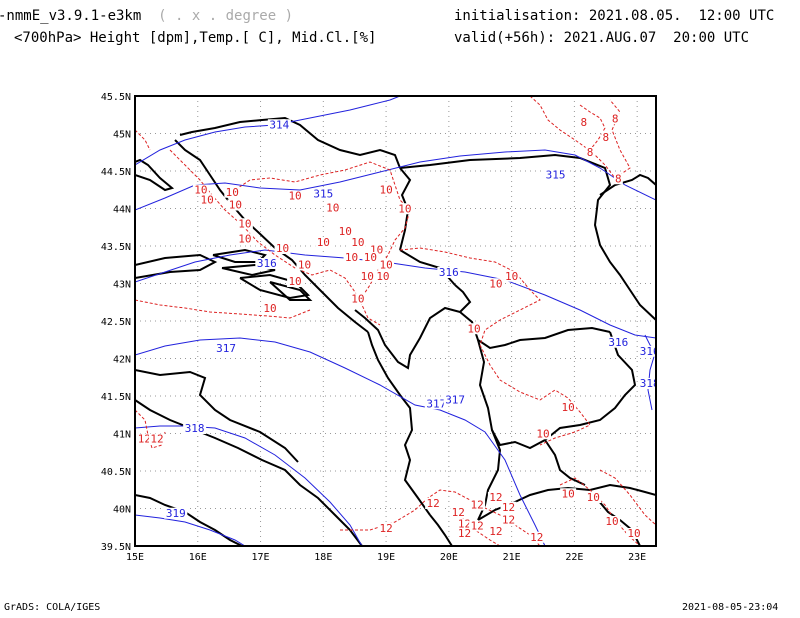  What do you see at coordinates (592, 127) in the screenshot?
I see `temp-8b` at bounding box center [592, 127].